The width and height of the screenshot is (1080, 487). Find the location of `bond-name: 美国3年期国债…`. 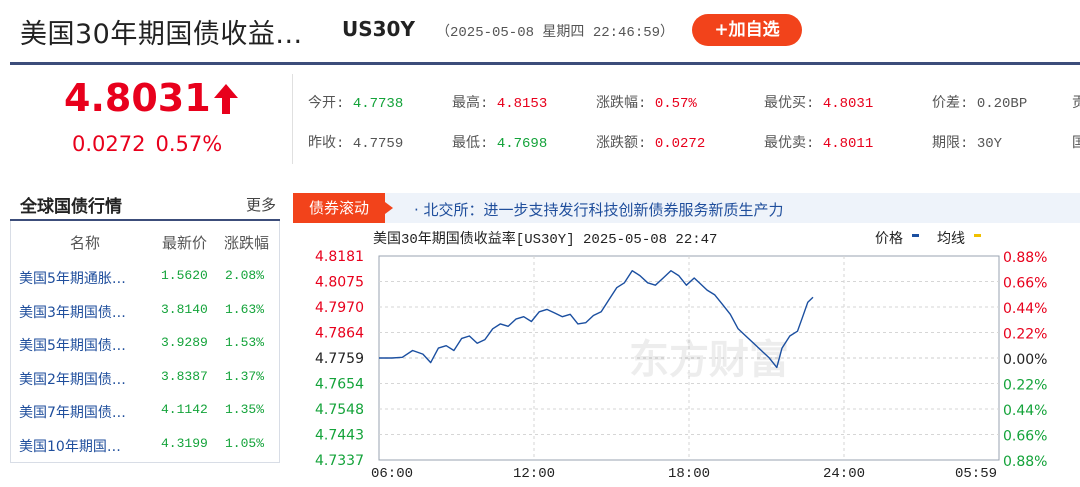

bond-name: 美国3年期国债… is located at coordinates (72, 312).